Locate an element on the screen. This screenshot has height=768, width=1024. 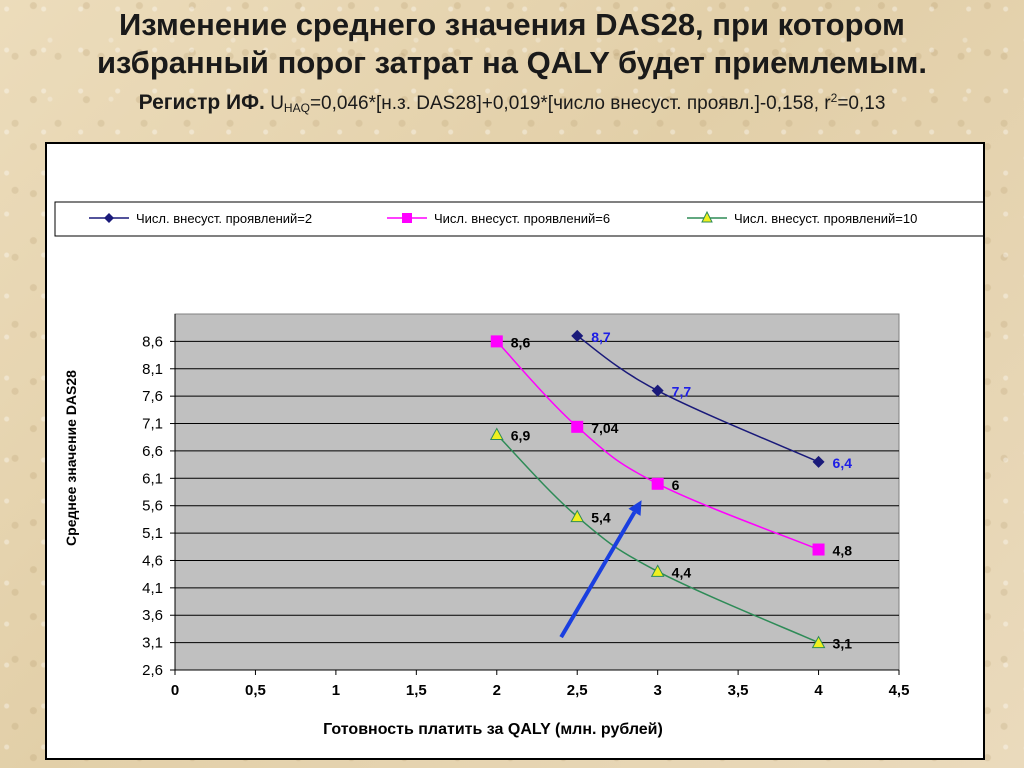
y-tick-label: 4,1 is located at coordinates (152, 588).